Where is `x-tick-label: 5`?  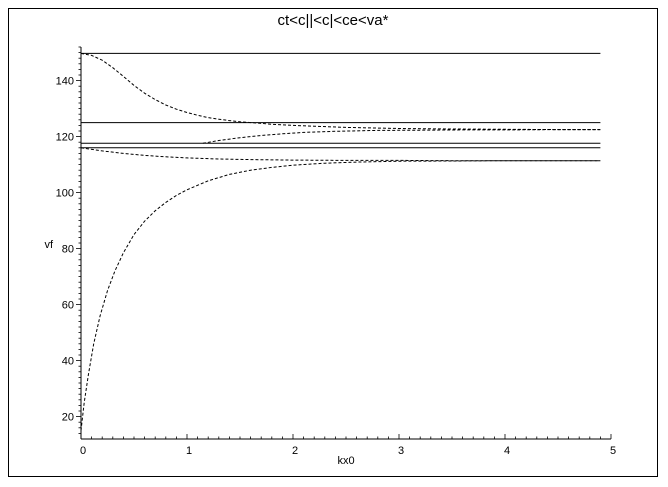
x-tick-label: 5 is located at coordinates (613, 451).